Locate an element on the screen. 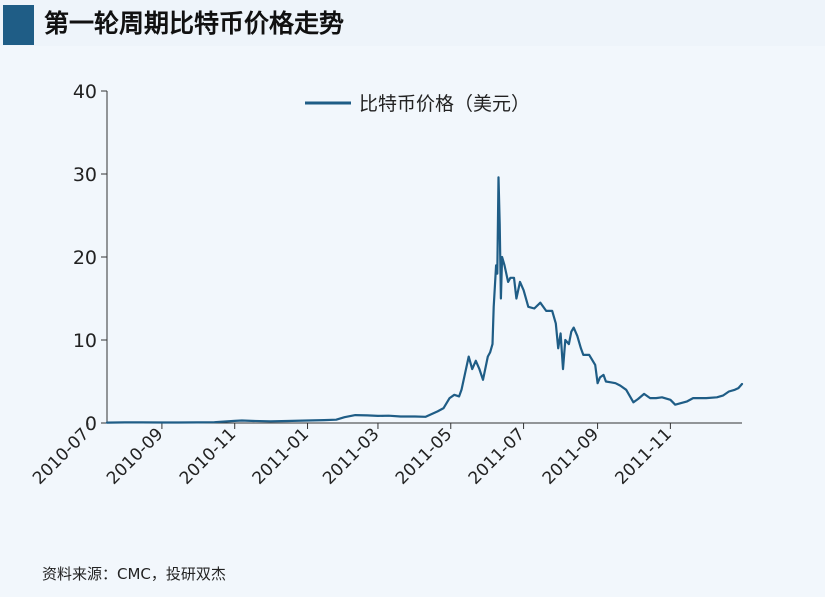 The image size is (825, 597). x-tick-label: 2011-11 is located at coordinates (644, 456).